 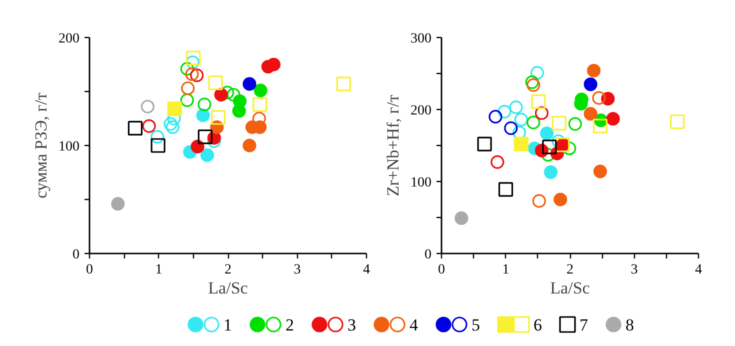 I want to click on legend-label: 8, so click(x=630, y=325).